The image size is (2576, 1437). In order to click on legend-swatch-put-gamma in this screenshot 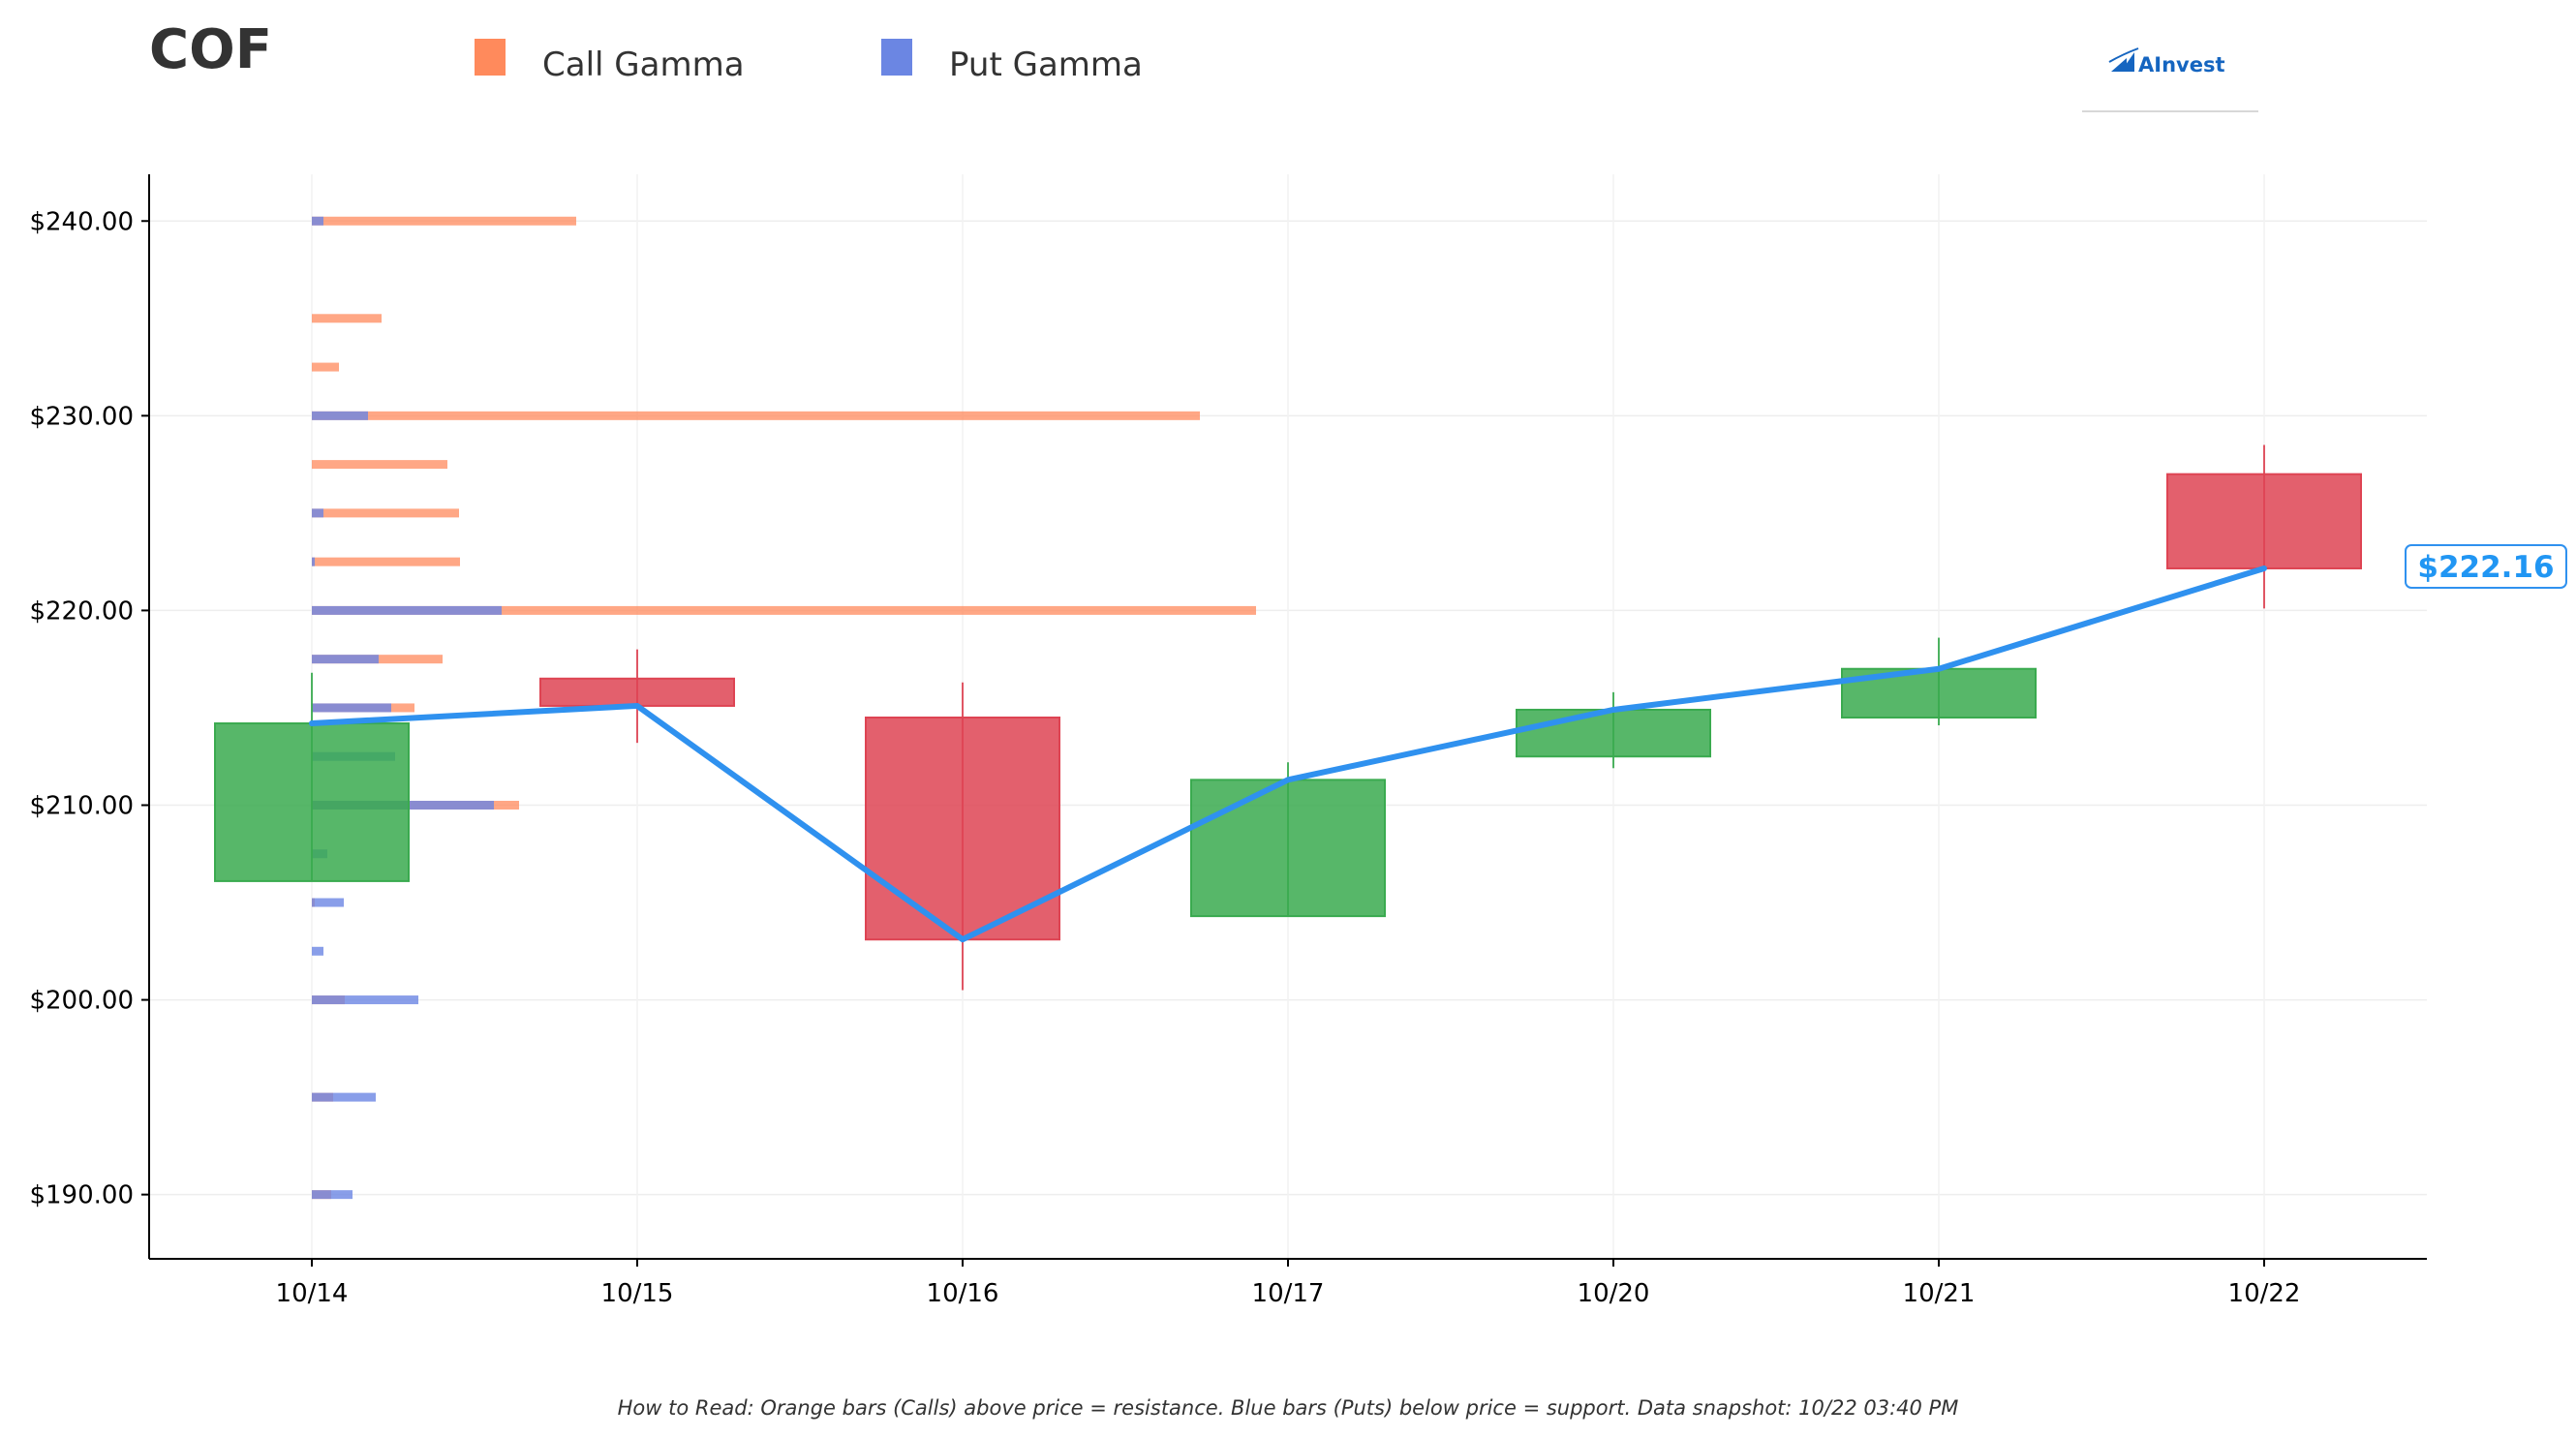, I will do `click(896, 58)`.